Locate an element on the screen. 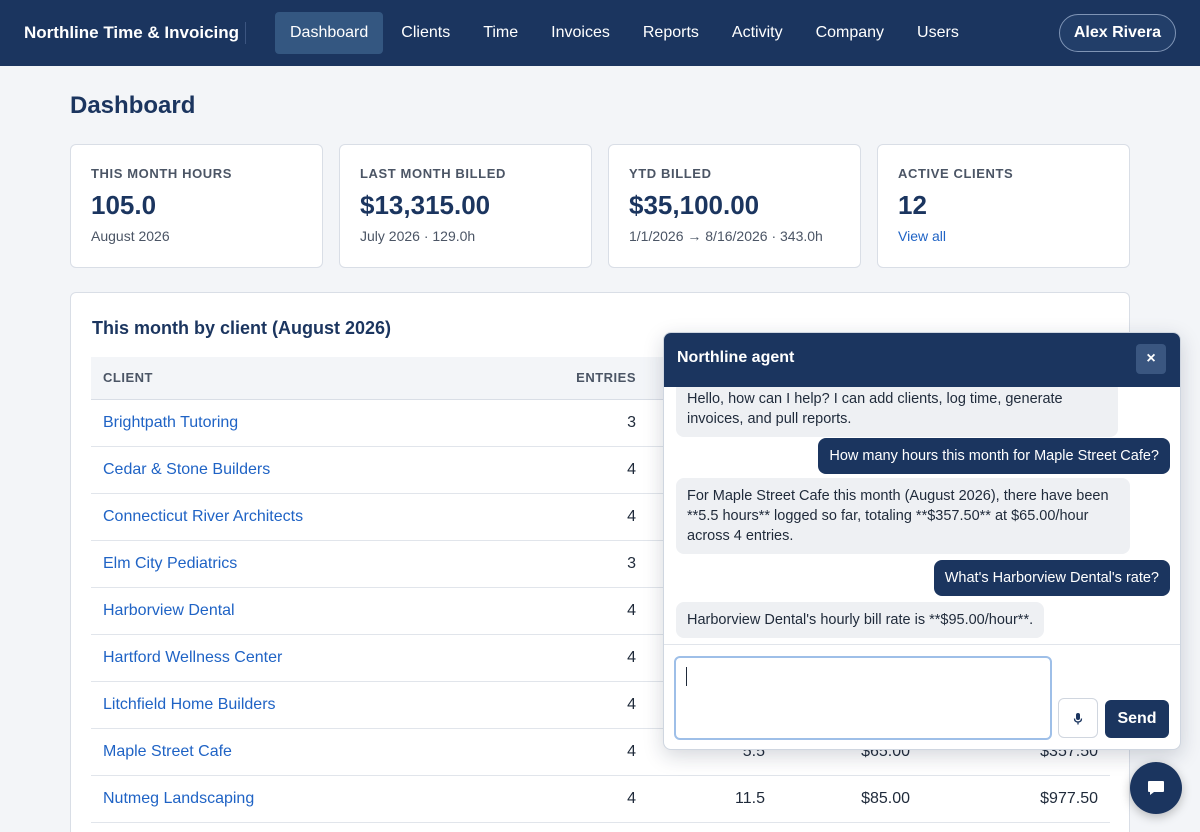 This screenshot has width=1200, height=832. microphone-button is located at coordinates (1078, 718).